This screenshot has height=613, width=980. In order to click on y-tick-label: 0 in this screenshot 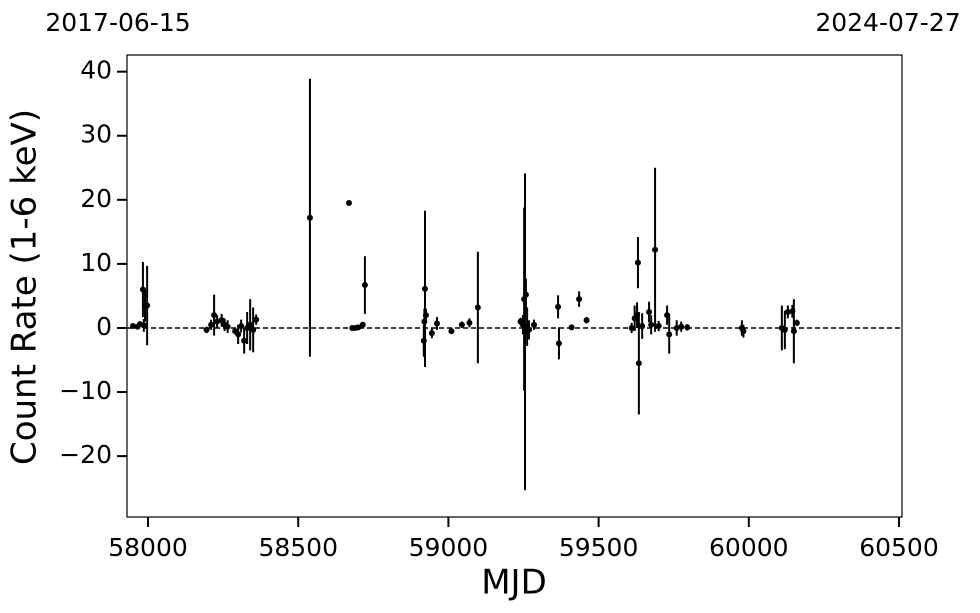, I will do `click(104, 326)`.